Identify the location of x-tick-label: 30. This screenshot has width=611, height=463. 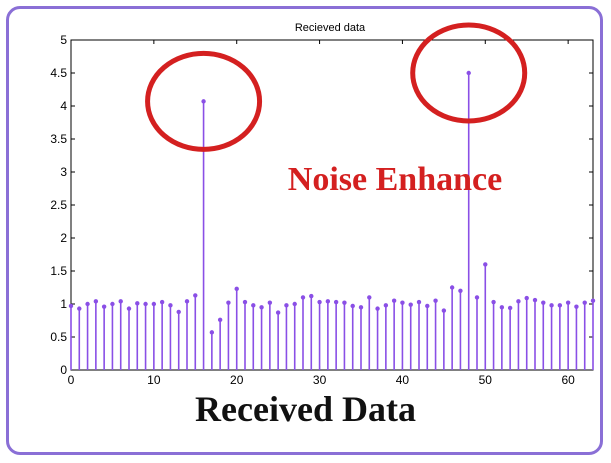
(320, 380).